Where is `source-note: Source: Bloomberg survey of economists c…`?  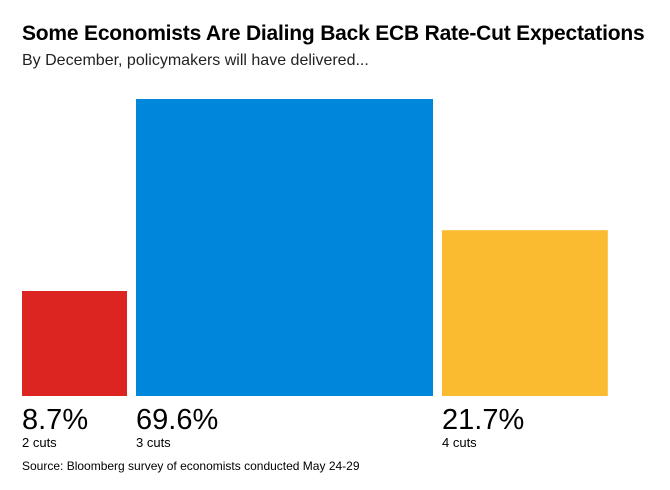 source-note: Source: Bloomberg survey of economists c… is located at coordinates (191, 466).